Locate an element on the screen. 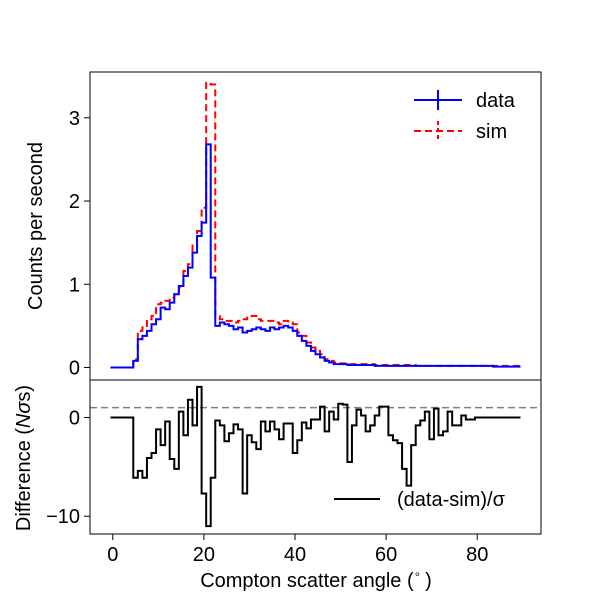  bottom-y-axis-label-end: s) is located at coordinates (24, 393).